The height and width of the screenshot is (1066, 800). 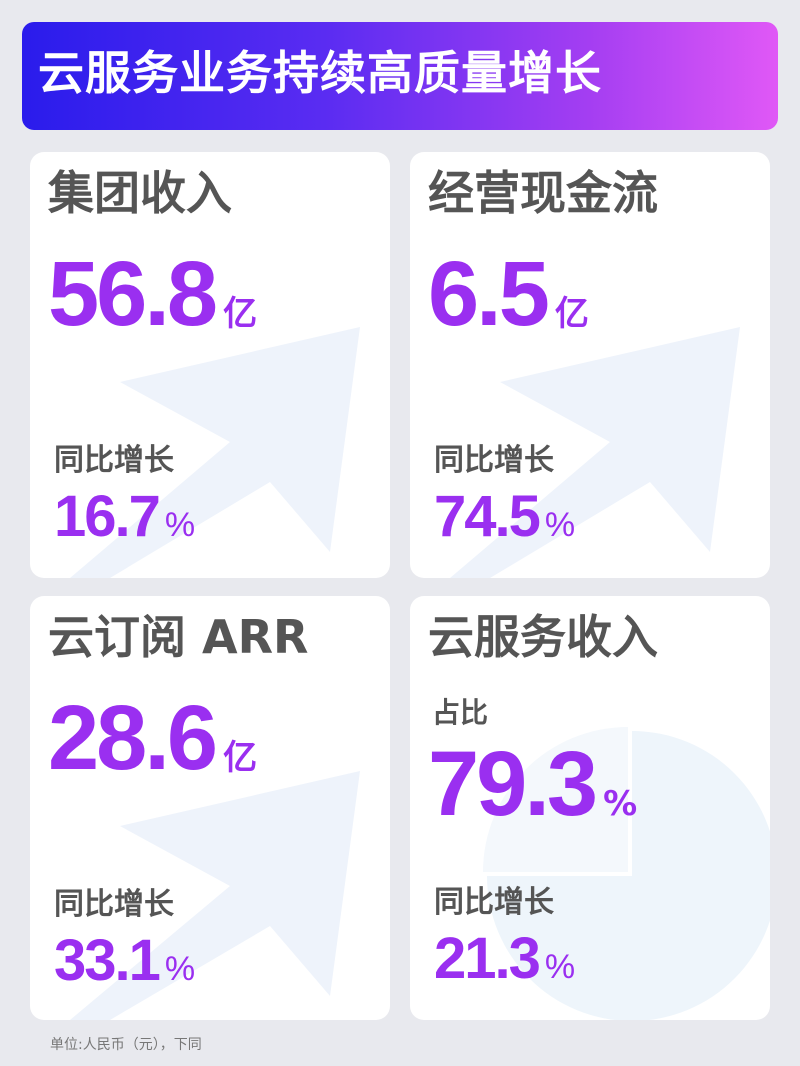 I want to click on share-label: 占比, so click(x=460, y=712).